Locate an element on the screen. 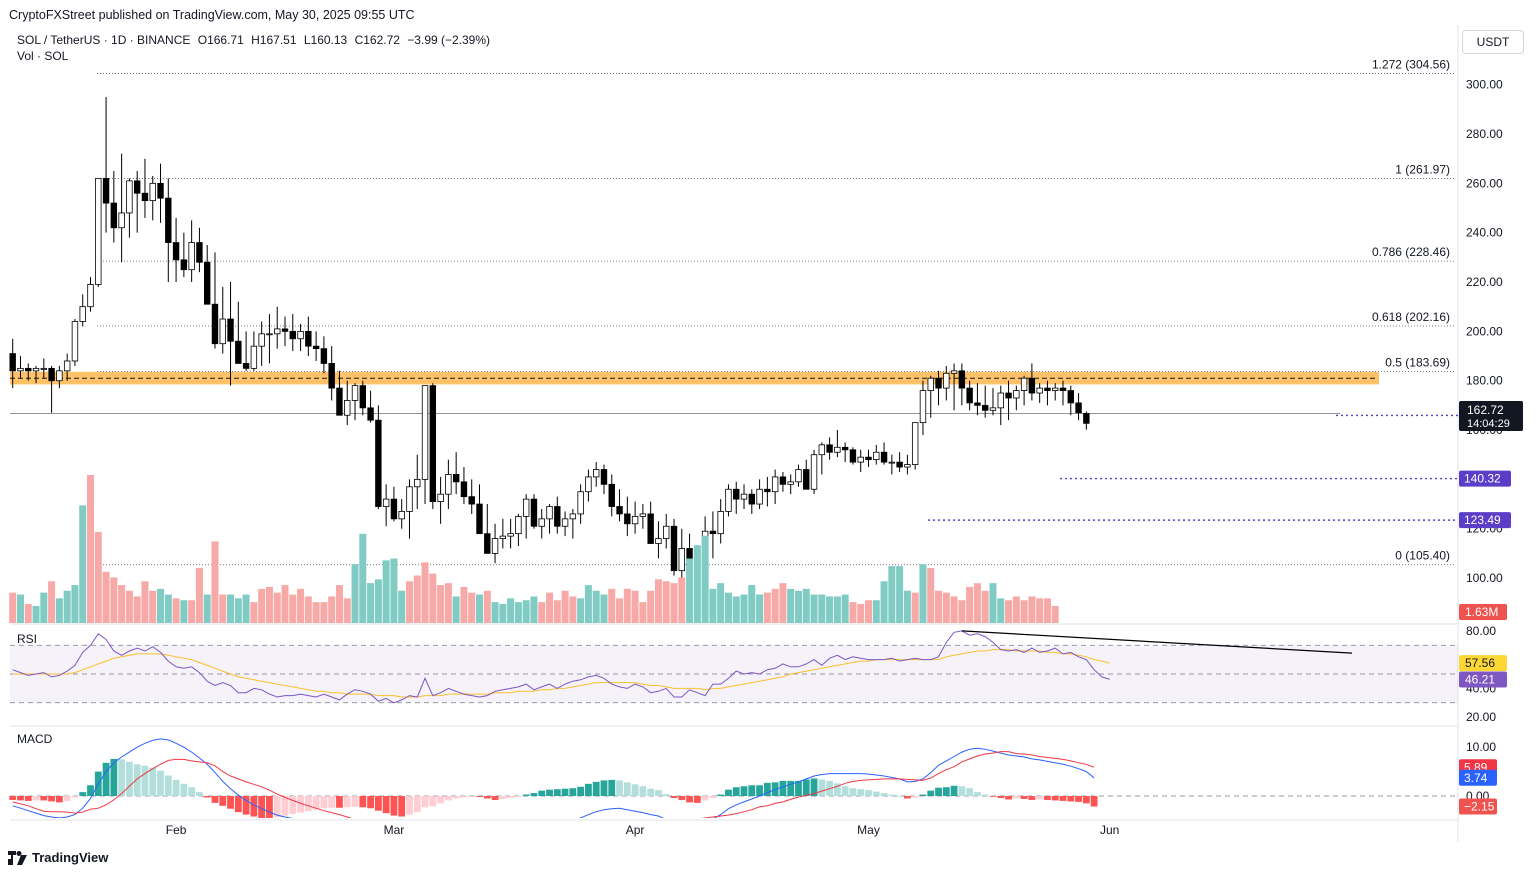 This screenshot has height=875, width=1536. fib-level-label: 0.5 (183.69) is located at coordinates (1417, 363).